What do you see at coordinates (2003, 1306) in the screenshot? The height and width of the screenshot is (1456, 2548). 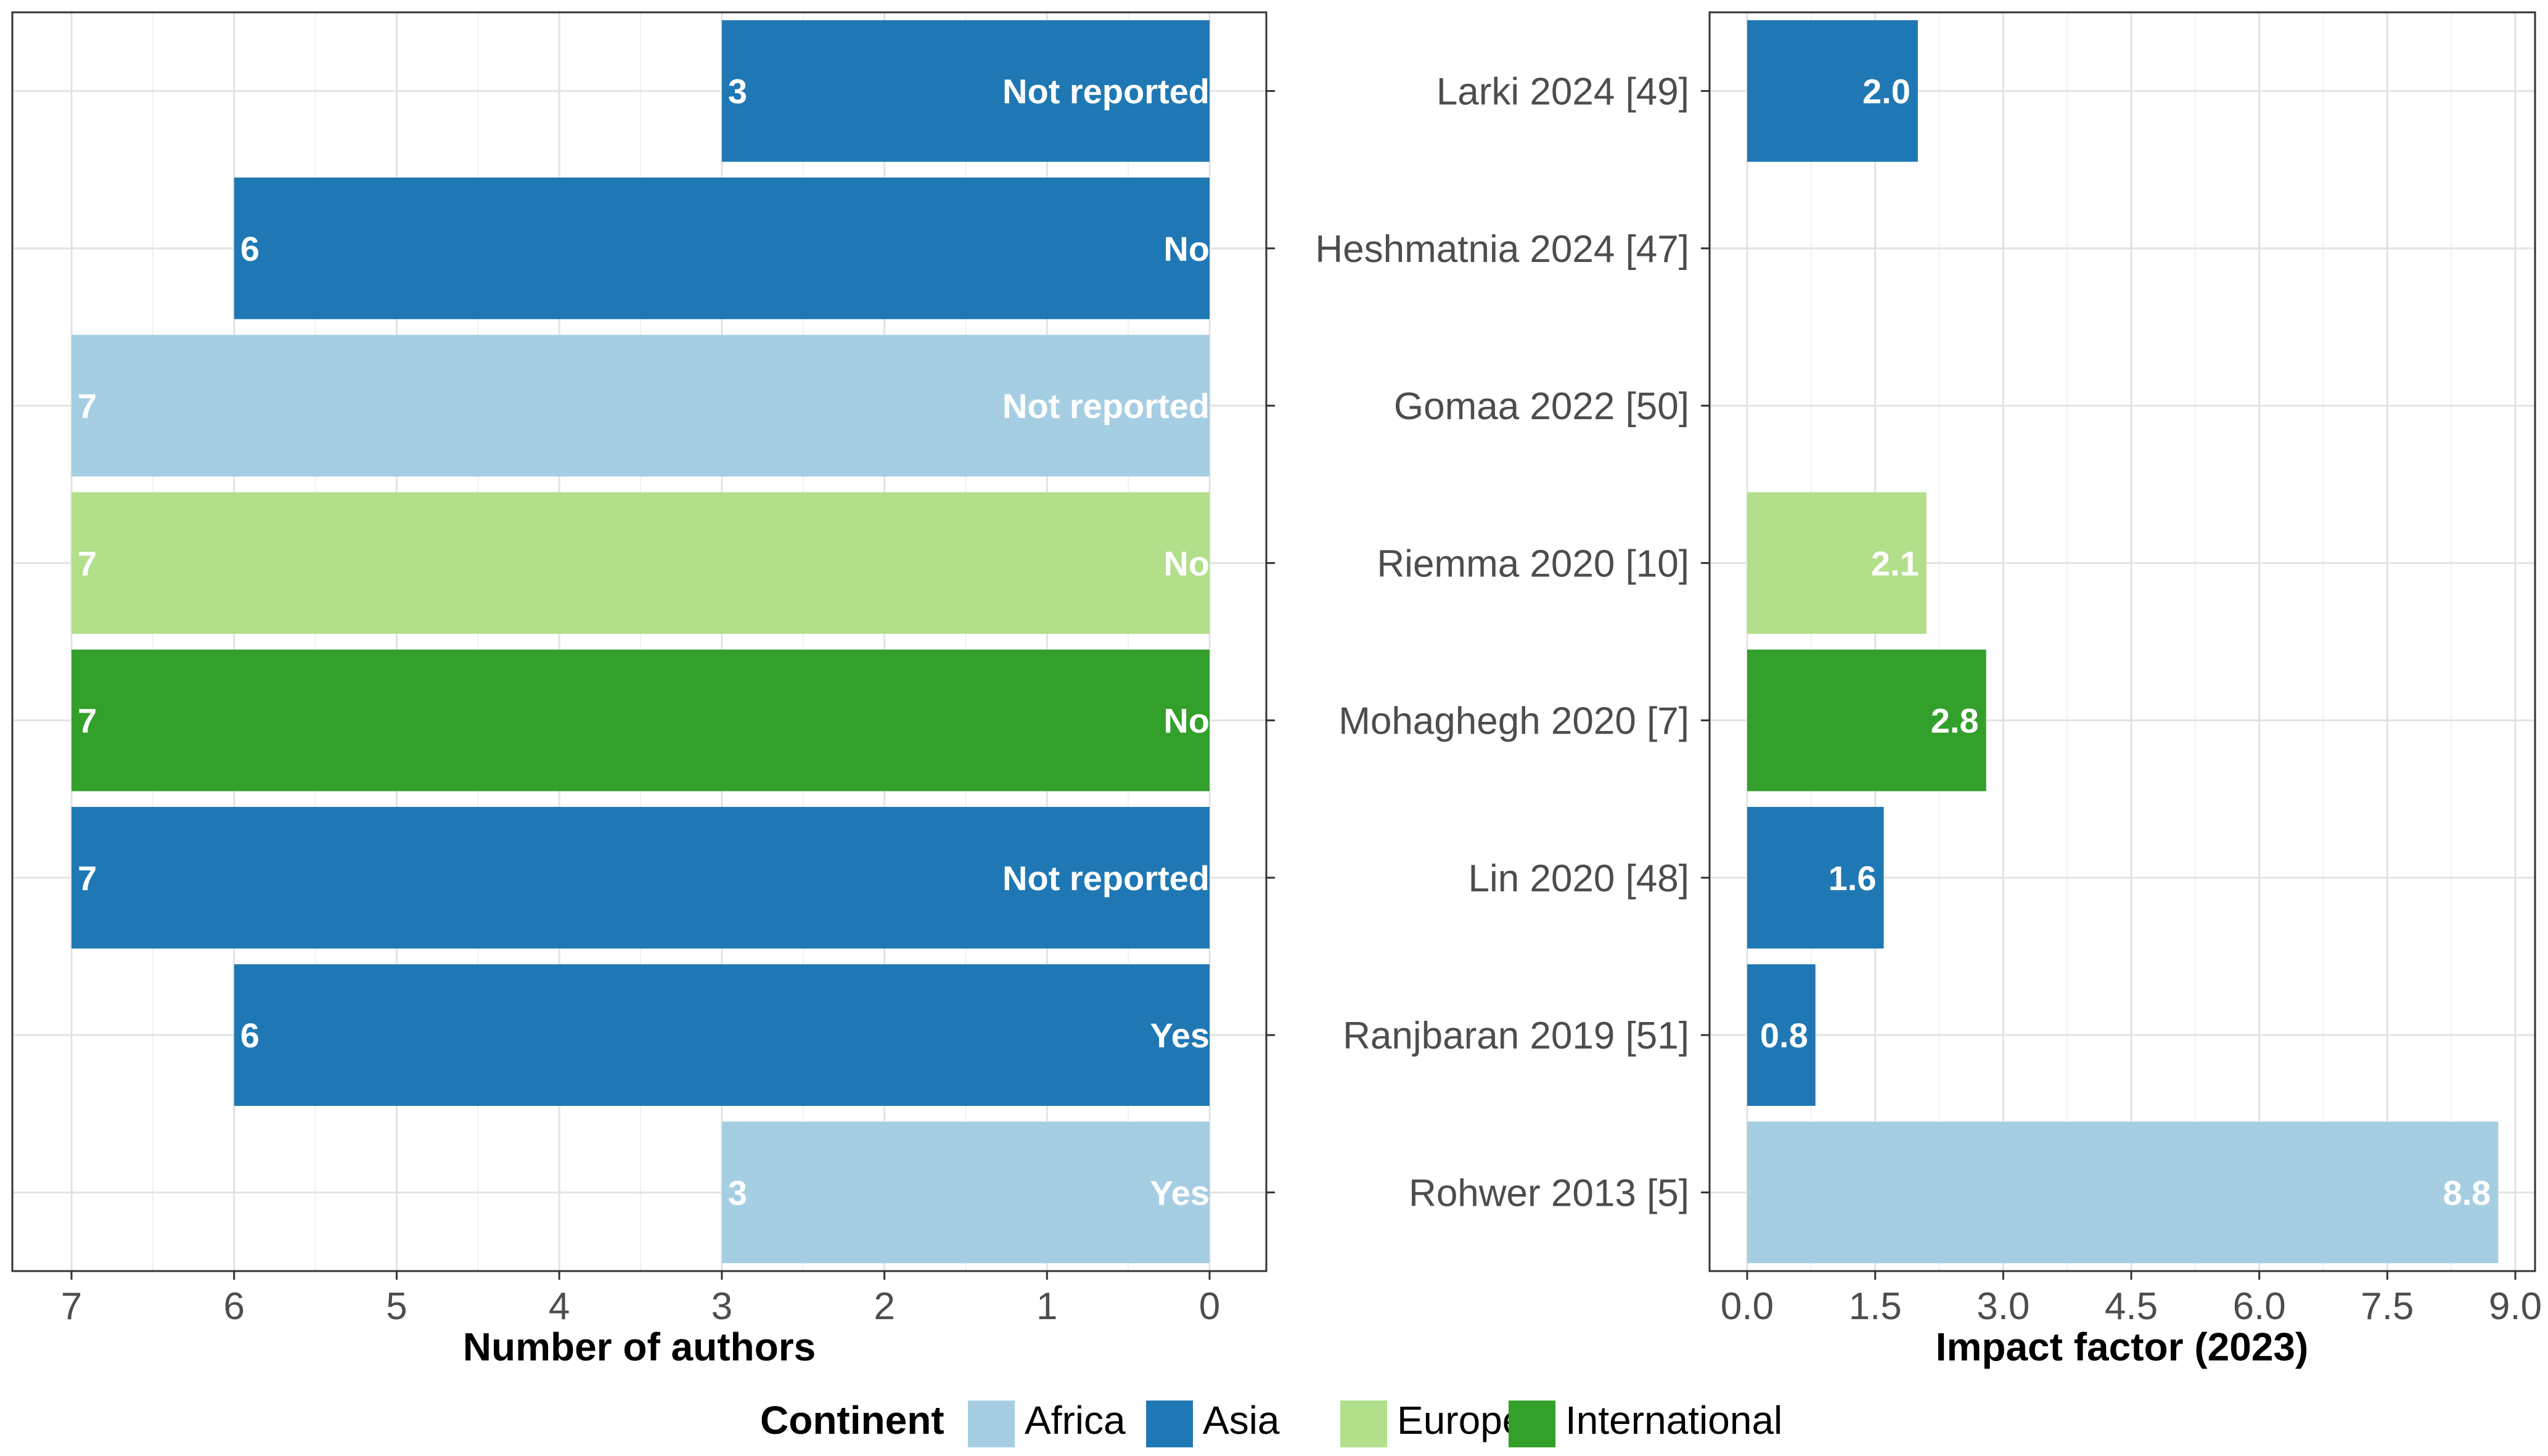 I see `x-tick-label: 3.0` at bounding box center [2003, 1306].